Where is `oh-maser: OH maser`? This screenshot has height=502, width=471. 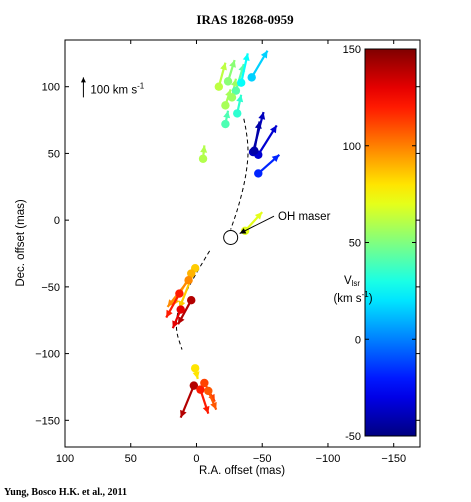 oh-maser: OH maser is located at coordinates (277, 228).